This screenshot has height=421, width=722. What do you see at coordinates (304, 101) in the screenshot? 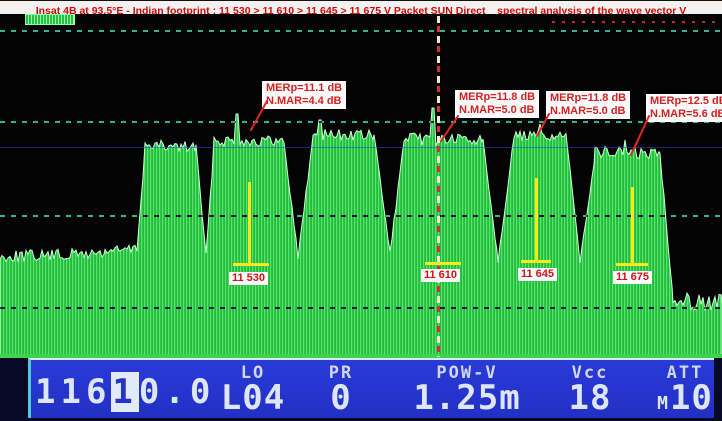
I see `noise-margin-value: N.MAR=4.4 dB` at bounding box center [304, 101].